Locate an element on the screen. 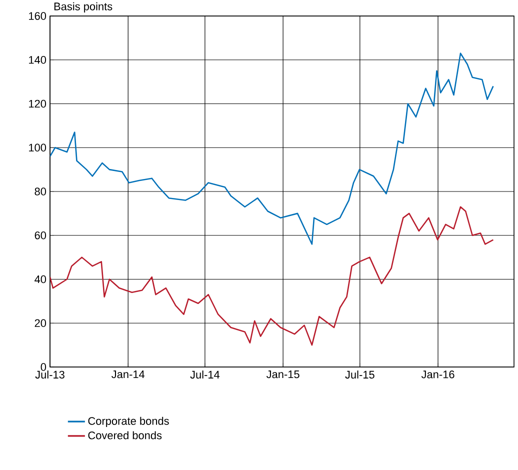  legend-label: Corporate bonds is located at coordinates (128, 422).